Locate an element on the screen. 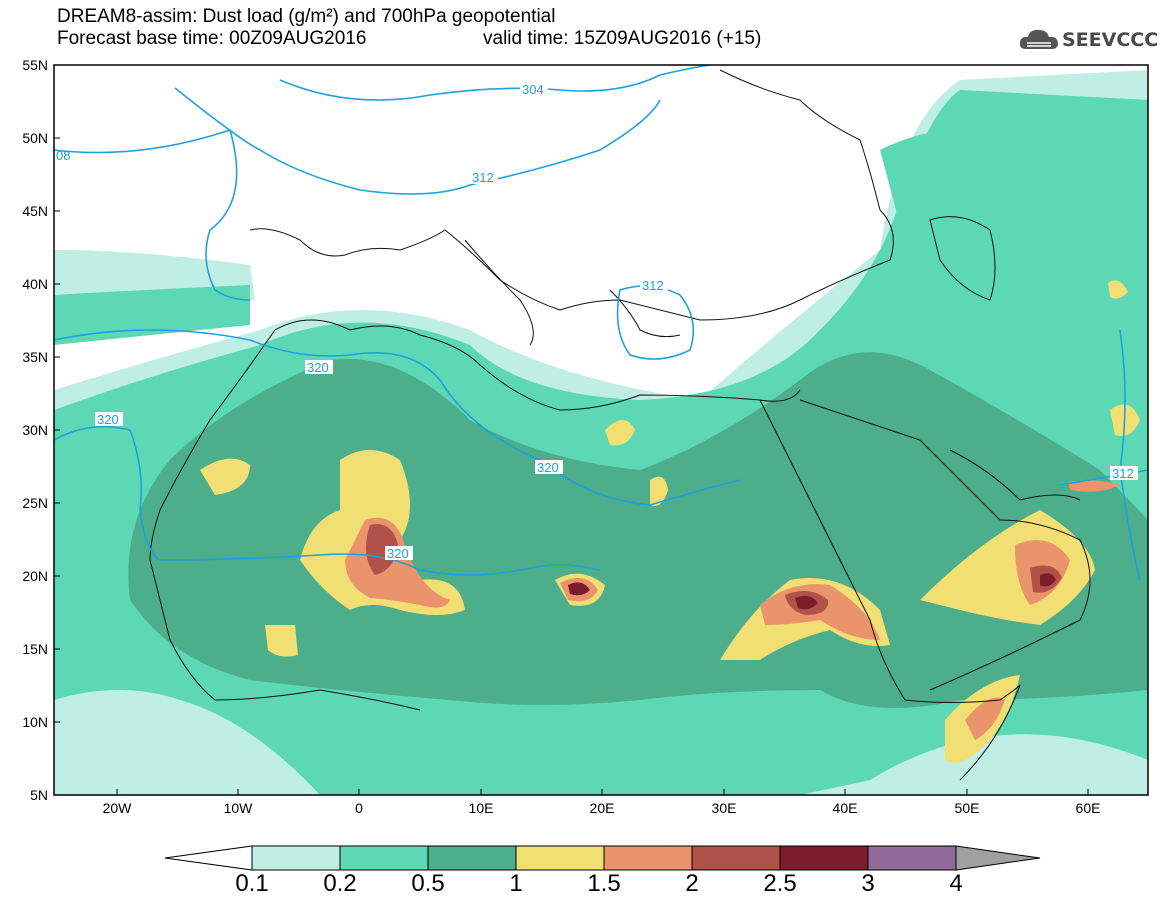 The height and width of the screenshot is (907, 1165). dust-level-0.2-west is located at coordinates (152, 315).